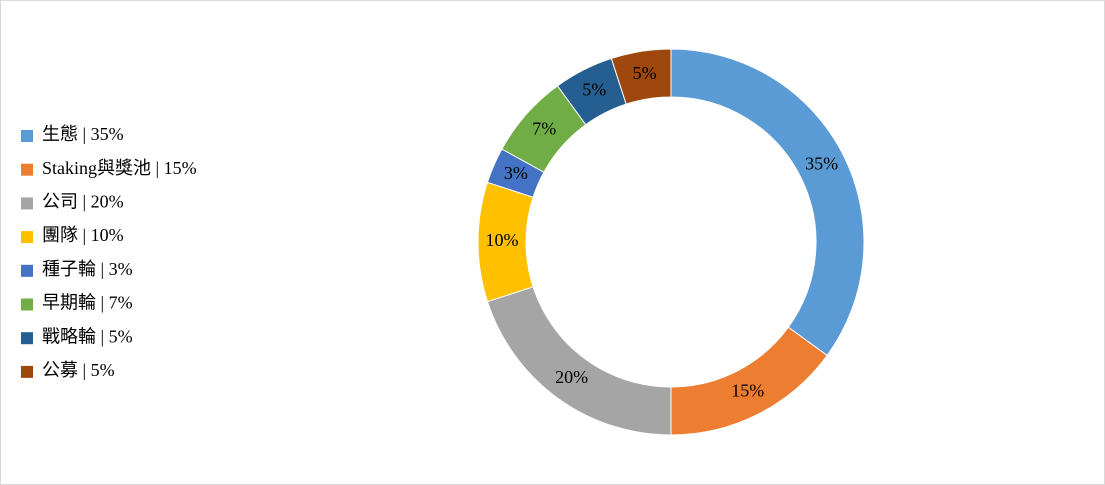 This screenshot has width=1105, height=485. Describe the element at coordinates (83, 134) in the screenshot. I see `legend-label: 生態 | 35%` at that location.